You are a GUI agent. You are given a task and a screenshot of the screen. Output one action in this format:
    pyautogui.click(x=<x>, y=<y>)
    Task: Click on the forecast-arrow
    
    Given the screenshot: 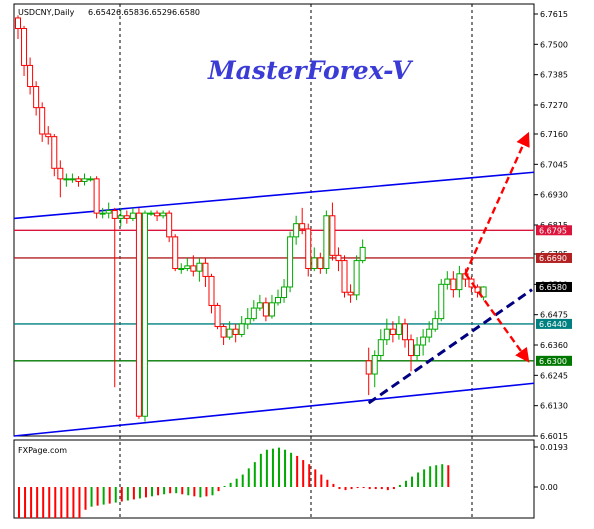 What is the action you would take?
    pyautogui.click(x=497, y=318)
    